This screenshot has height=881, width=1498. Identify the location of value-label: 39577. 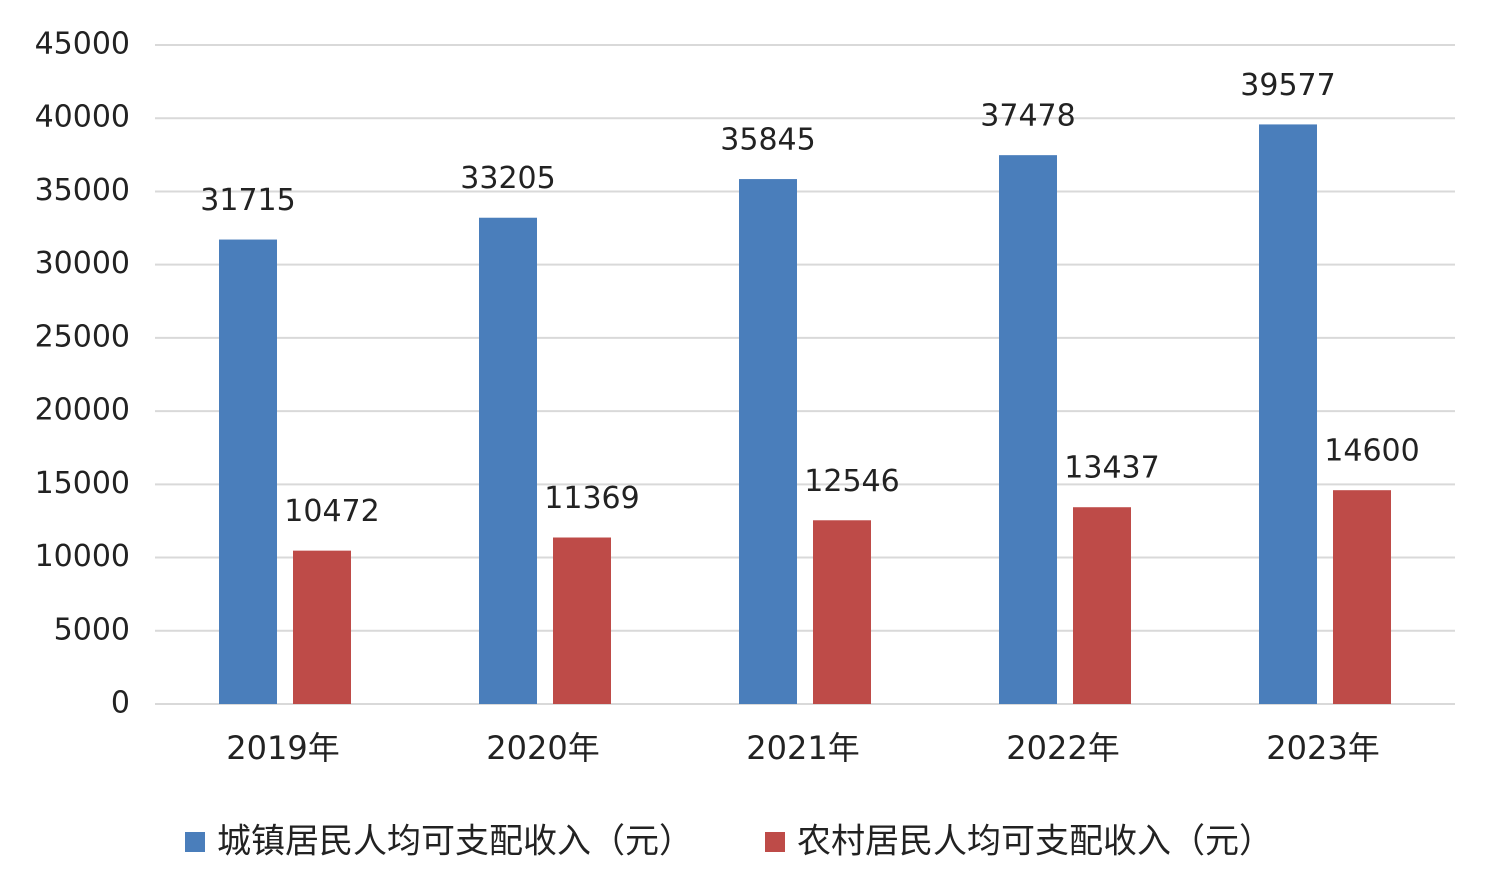
(1287, 85).